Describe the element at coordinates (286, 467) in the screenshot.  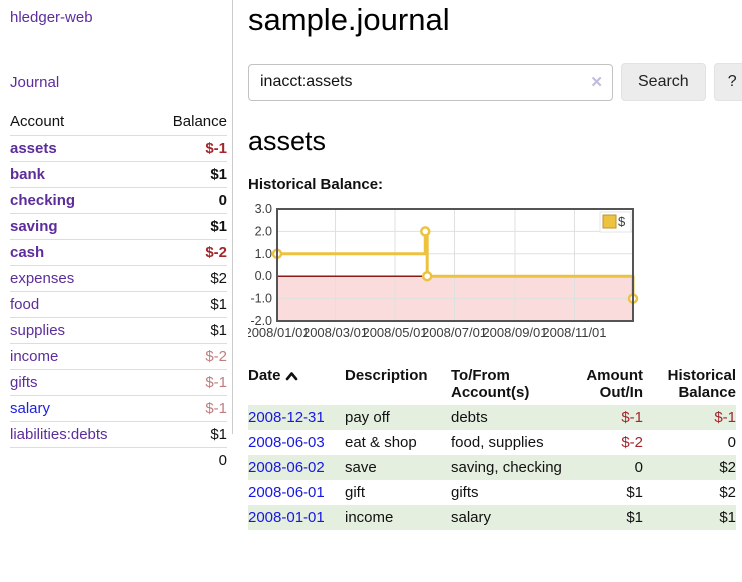
I see `date-link: 2008-06-02` at that location.